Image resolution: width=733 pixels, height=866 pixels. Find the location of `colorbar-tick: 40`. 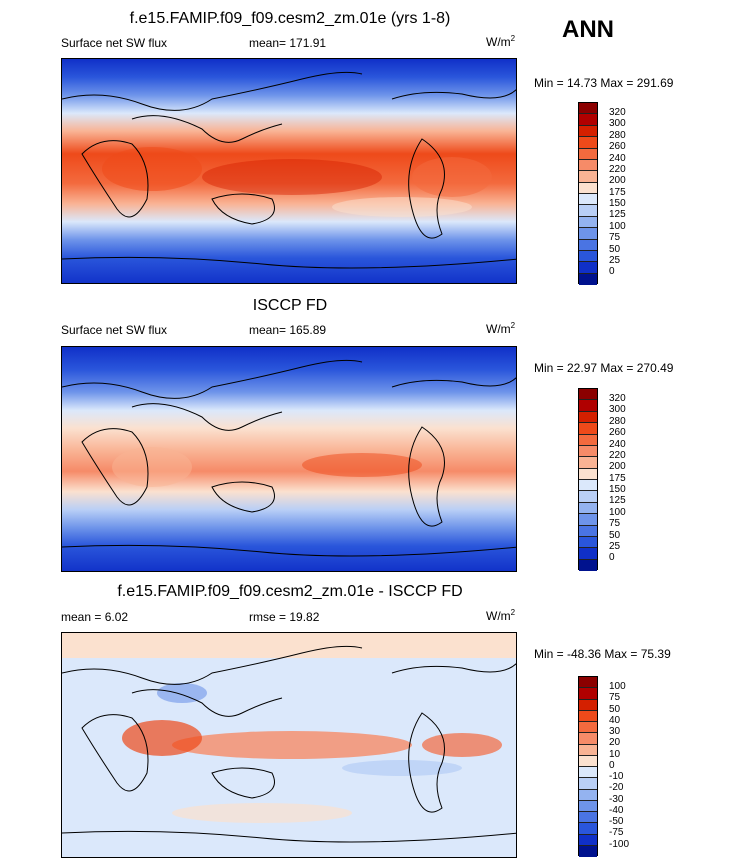

colorbar-tick: 40 is located at coordinates (615, 720).